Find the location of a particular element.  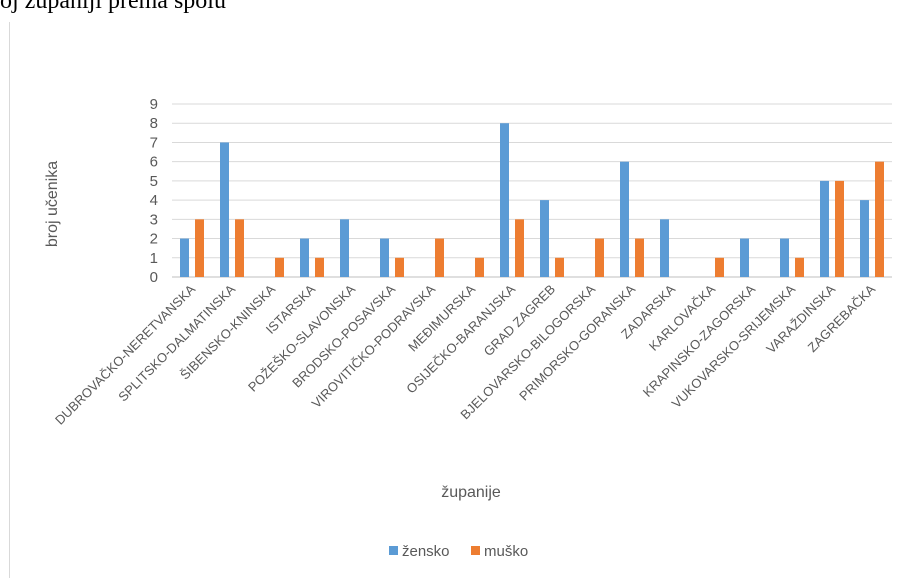

x-tick-label: GRAD ZAGREB is located at coordinates (520, 321).